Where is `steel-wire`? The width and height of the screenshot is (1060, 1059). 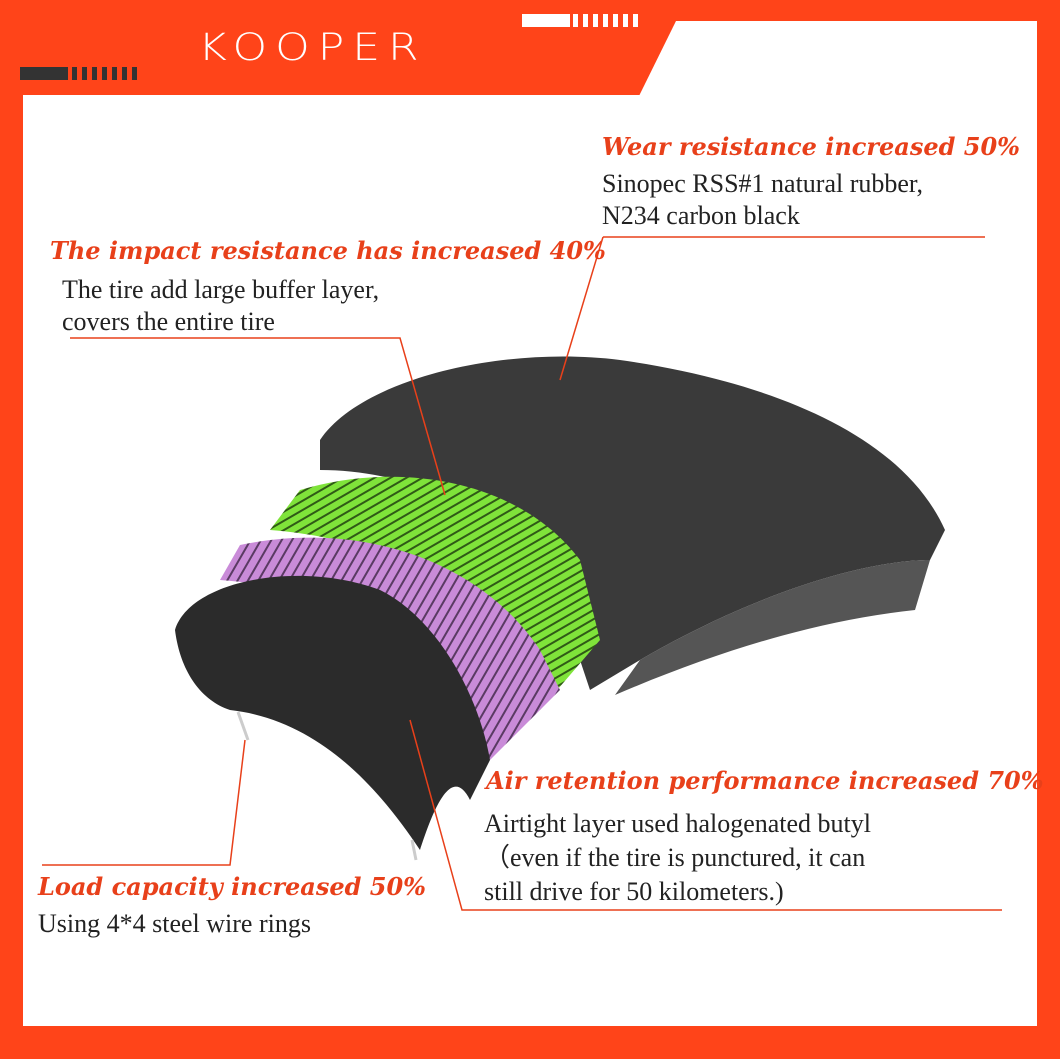 steel-wire is located at coordinates (327, 786).